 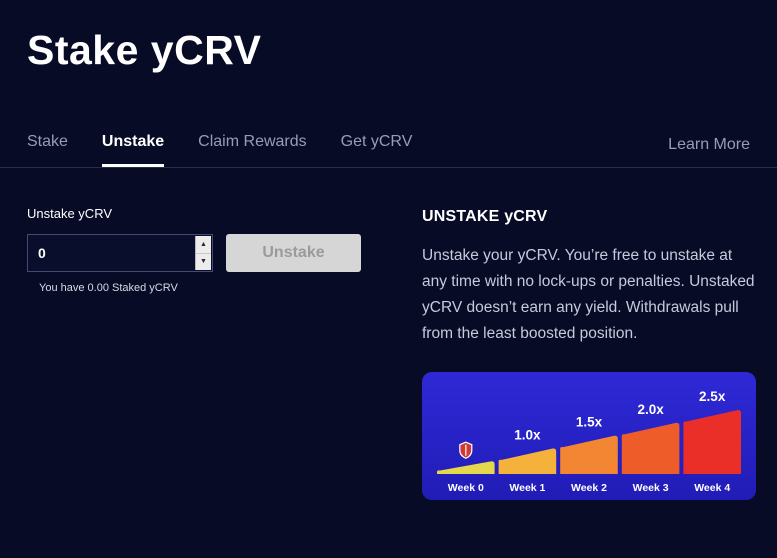 I want to click on spinner-up-icon: ▲, so click(x=203, y=245).